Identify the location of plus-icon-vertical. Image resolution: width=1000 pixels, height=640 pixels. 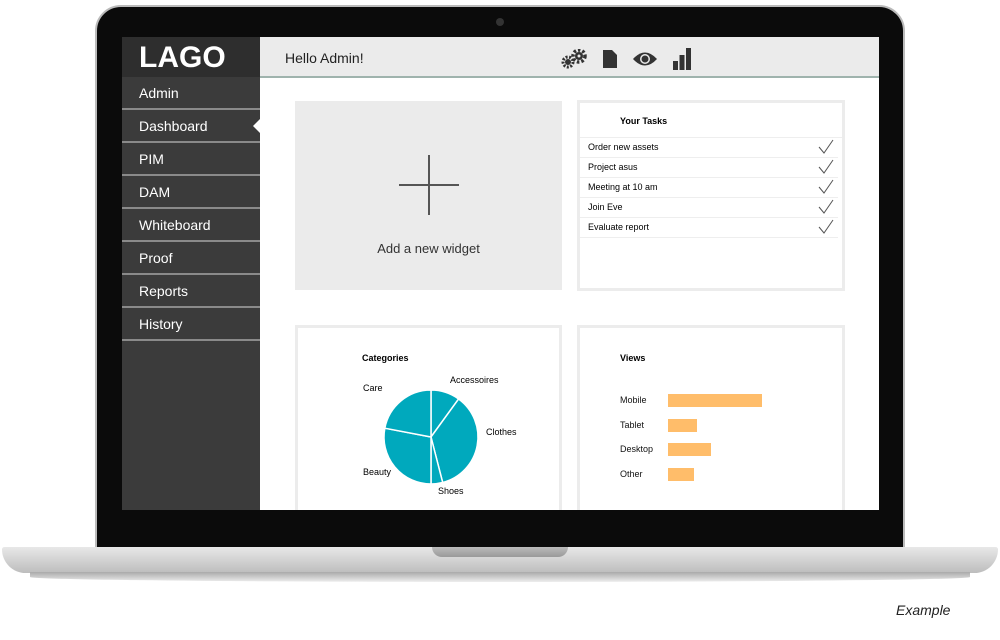
(429, 185).